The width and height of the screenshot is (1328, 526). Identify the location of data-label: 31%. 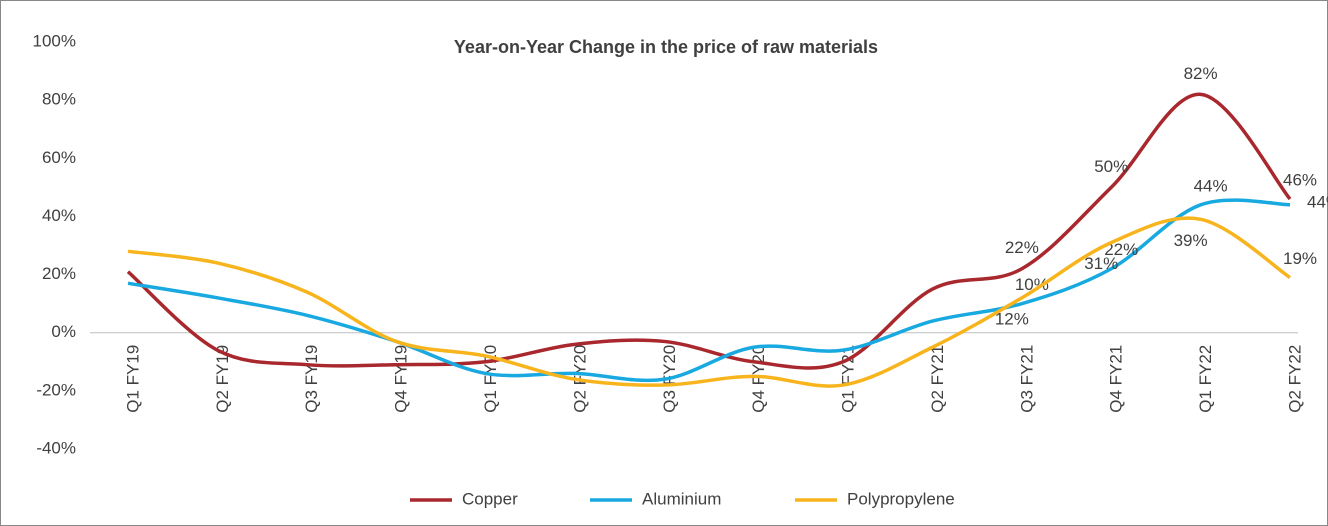
(1101, 263).